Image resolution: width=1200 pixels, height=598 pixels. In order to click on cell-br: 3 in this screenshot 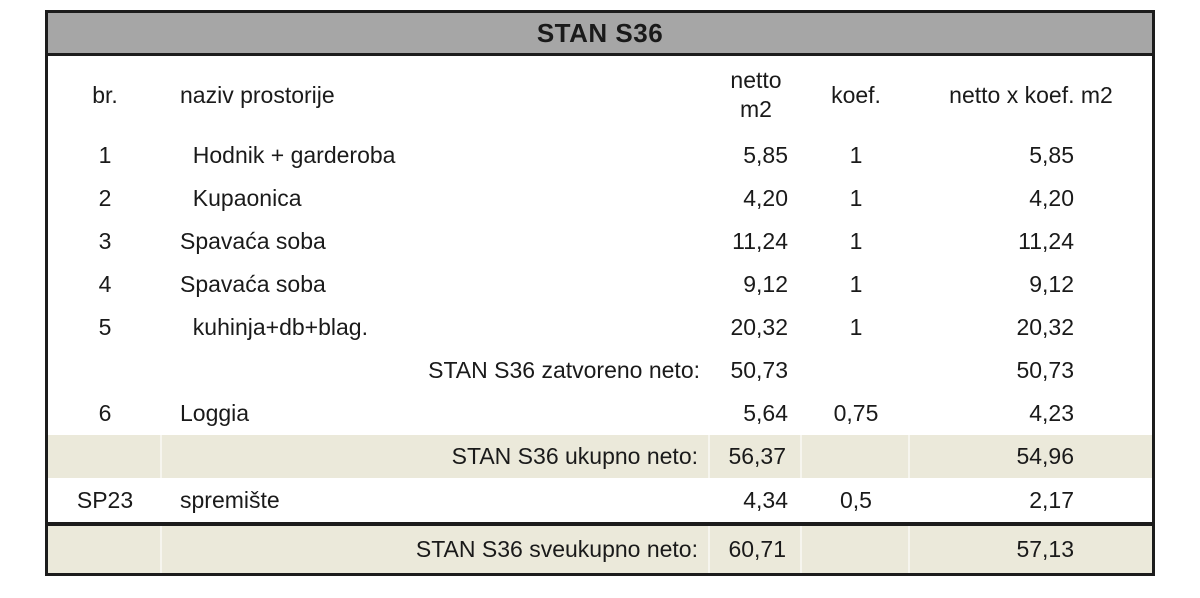, I will do `click(105, 241)`.